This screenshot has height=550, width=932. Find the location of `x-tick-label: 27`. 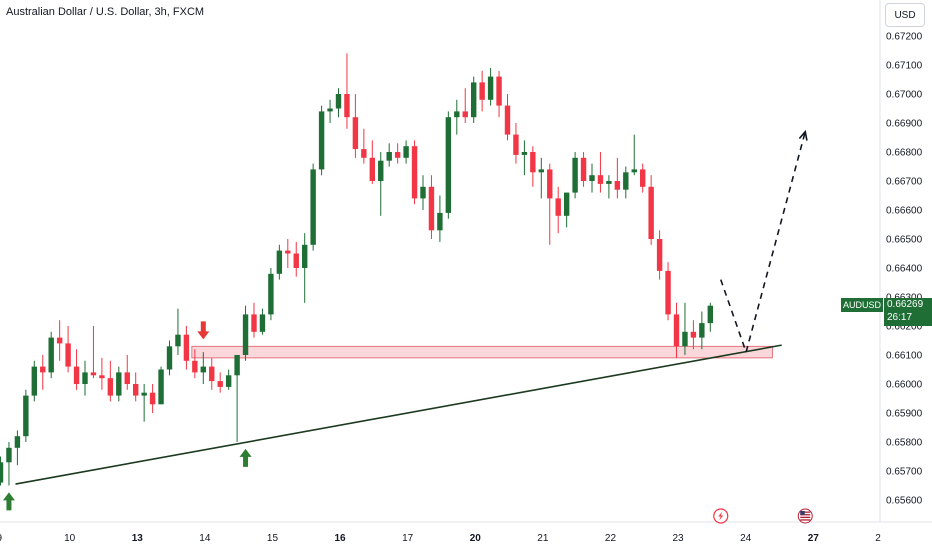

x-tick-label: 27 is located at coordinates (814, 538).